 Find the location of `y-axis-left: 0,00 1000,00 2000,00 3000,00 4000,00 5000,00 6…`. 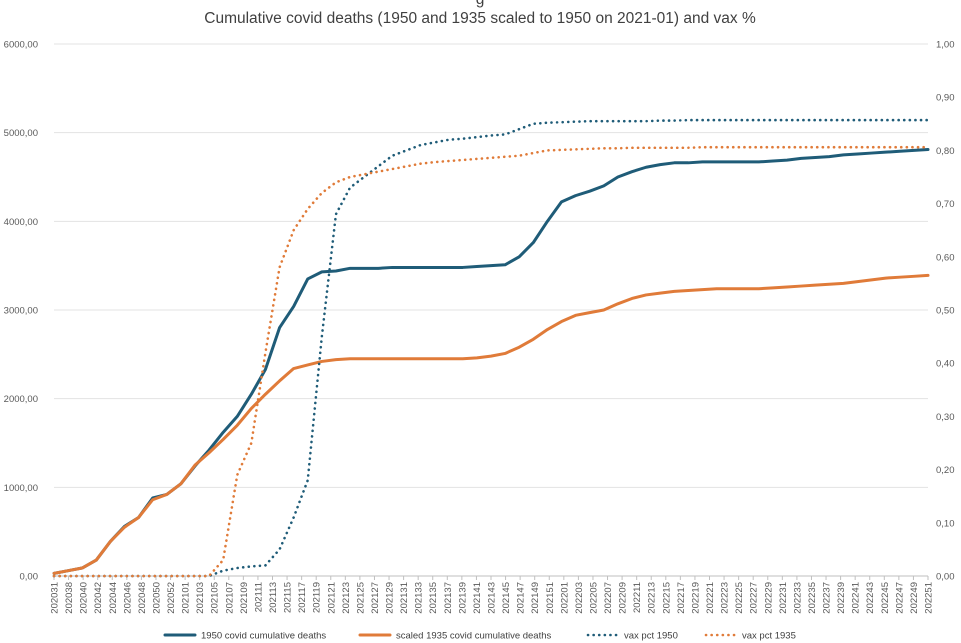

y-axis-left: 0,00 1000,00 2000,00 3000,00 4000,00 5000,00 6… is located at coordinates (21, 311).